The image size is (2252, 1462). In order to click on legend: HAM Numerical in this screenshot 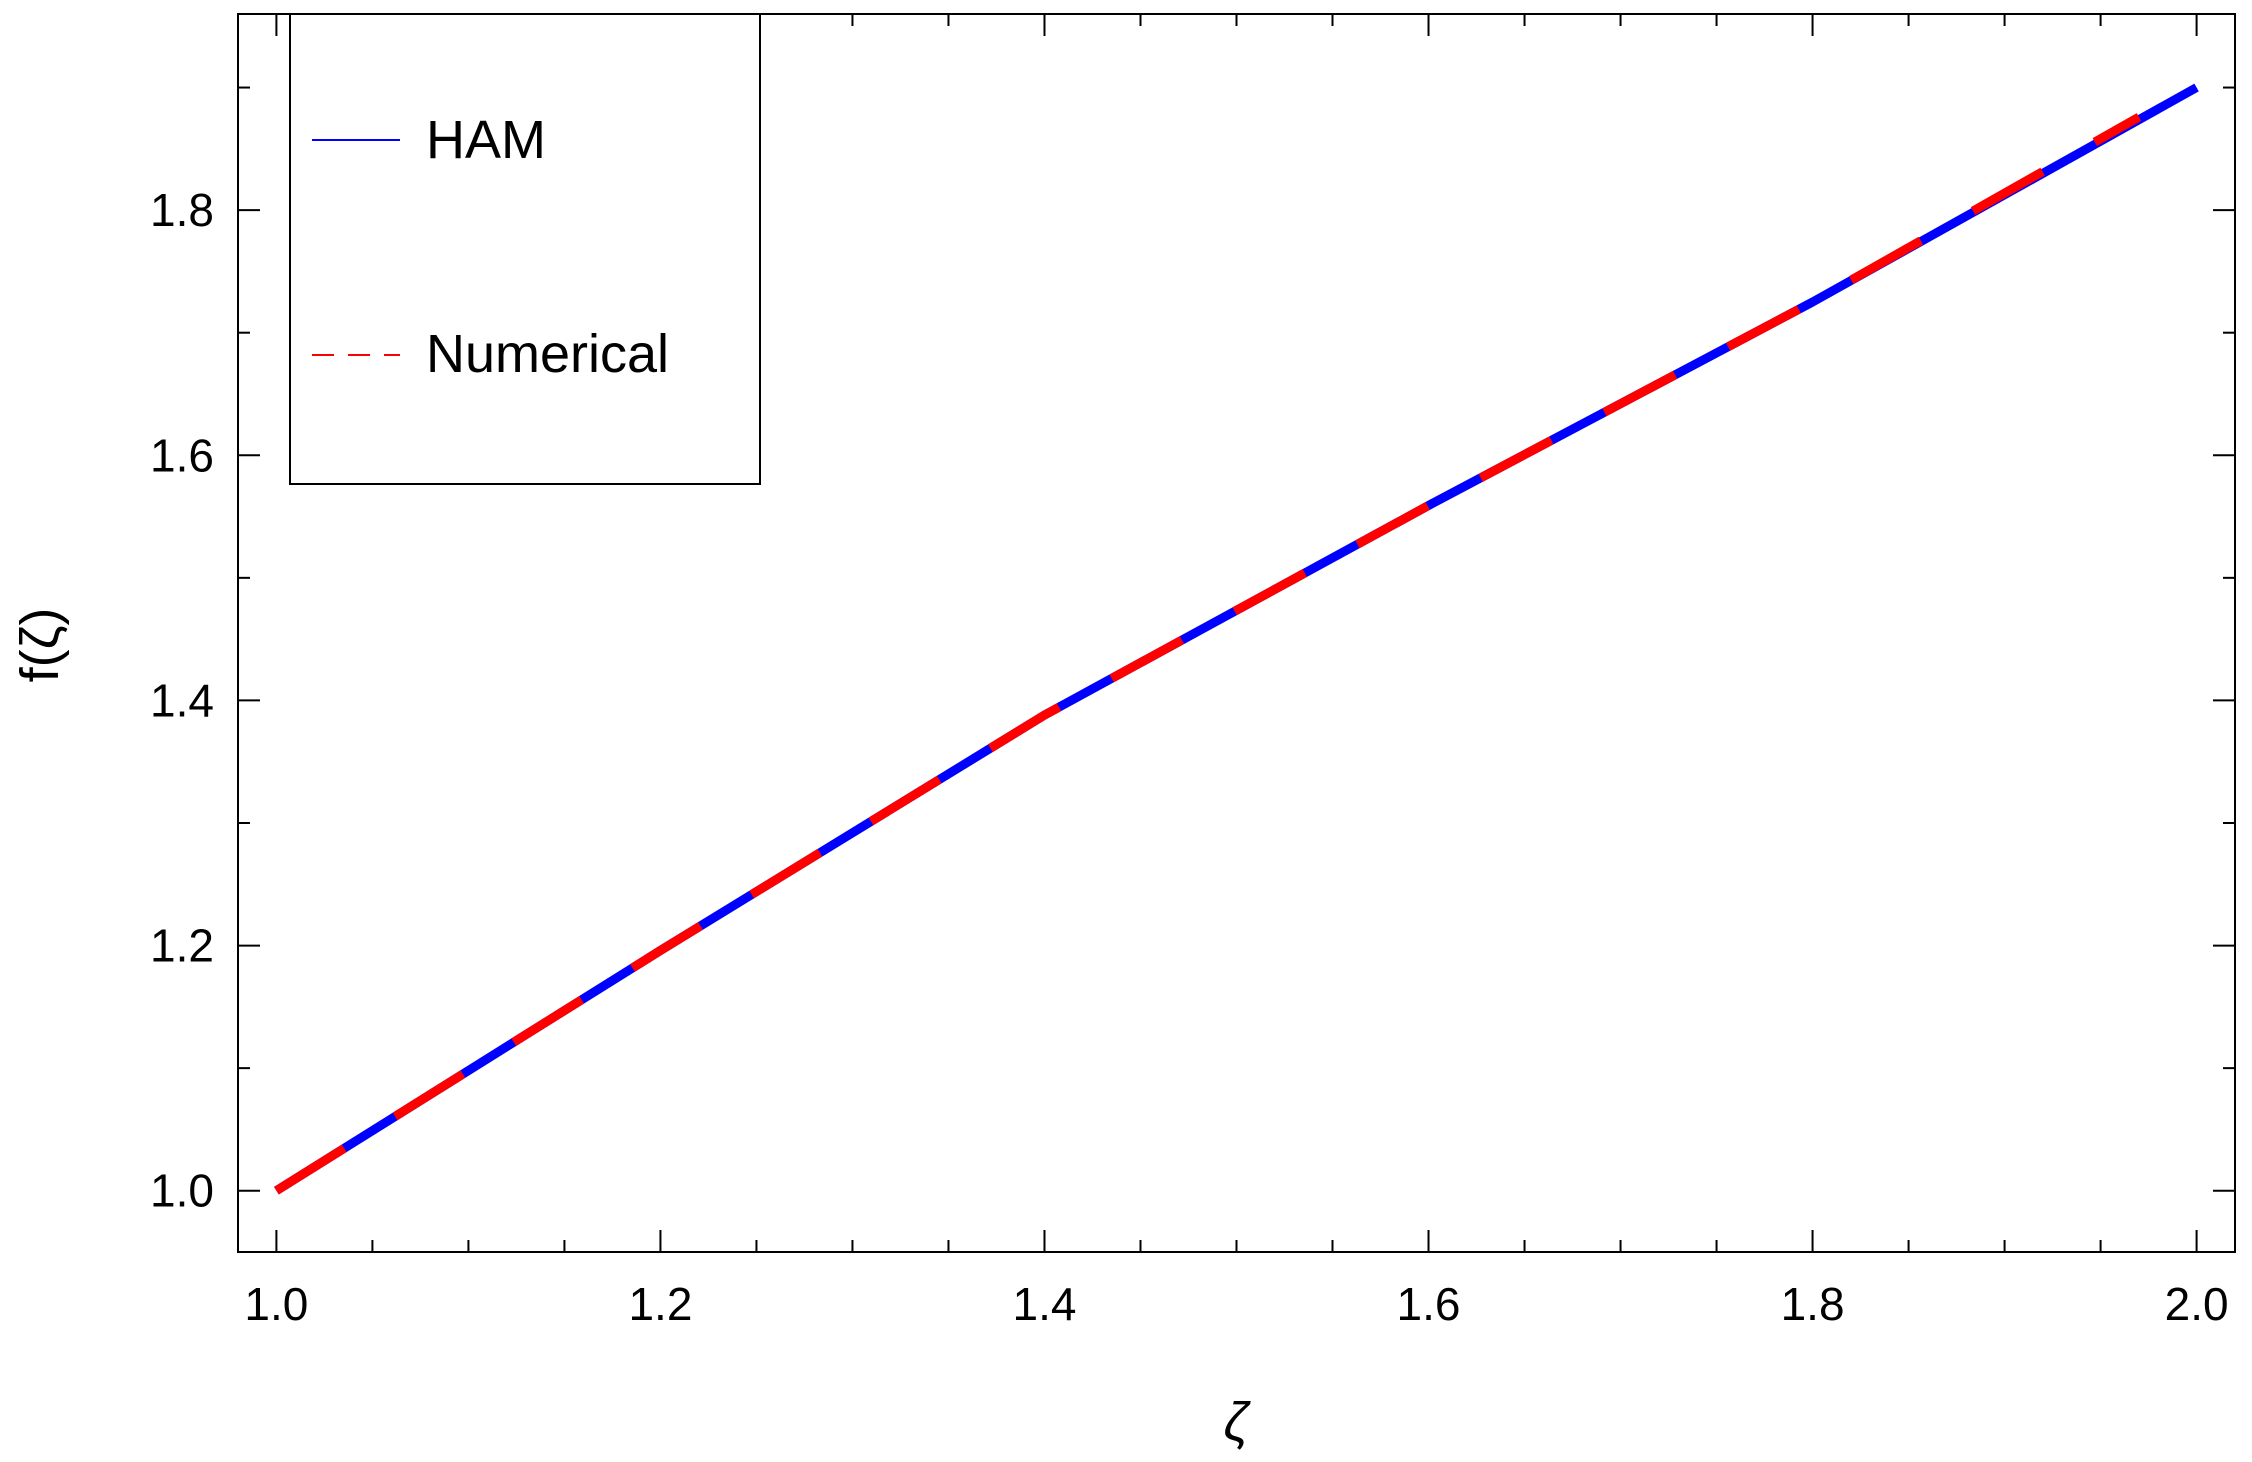, I will do `click(525, 249)`.